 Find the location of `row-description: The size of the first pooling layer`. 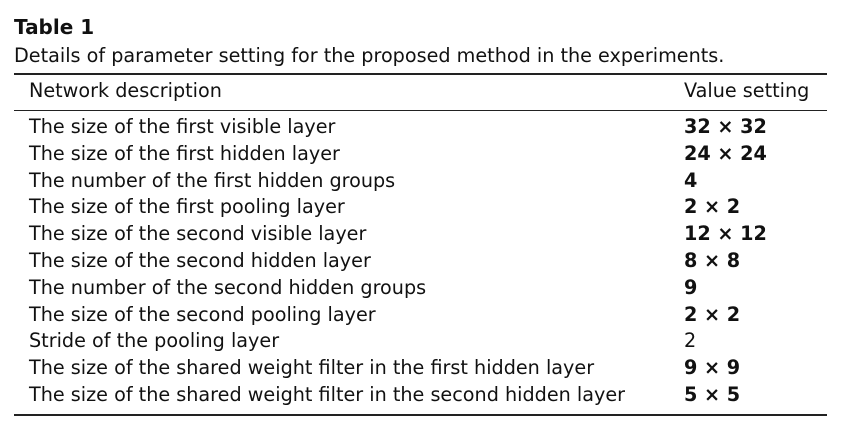

row-description: The size of the first pooling layer is located at coordinates (187, 207).